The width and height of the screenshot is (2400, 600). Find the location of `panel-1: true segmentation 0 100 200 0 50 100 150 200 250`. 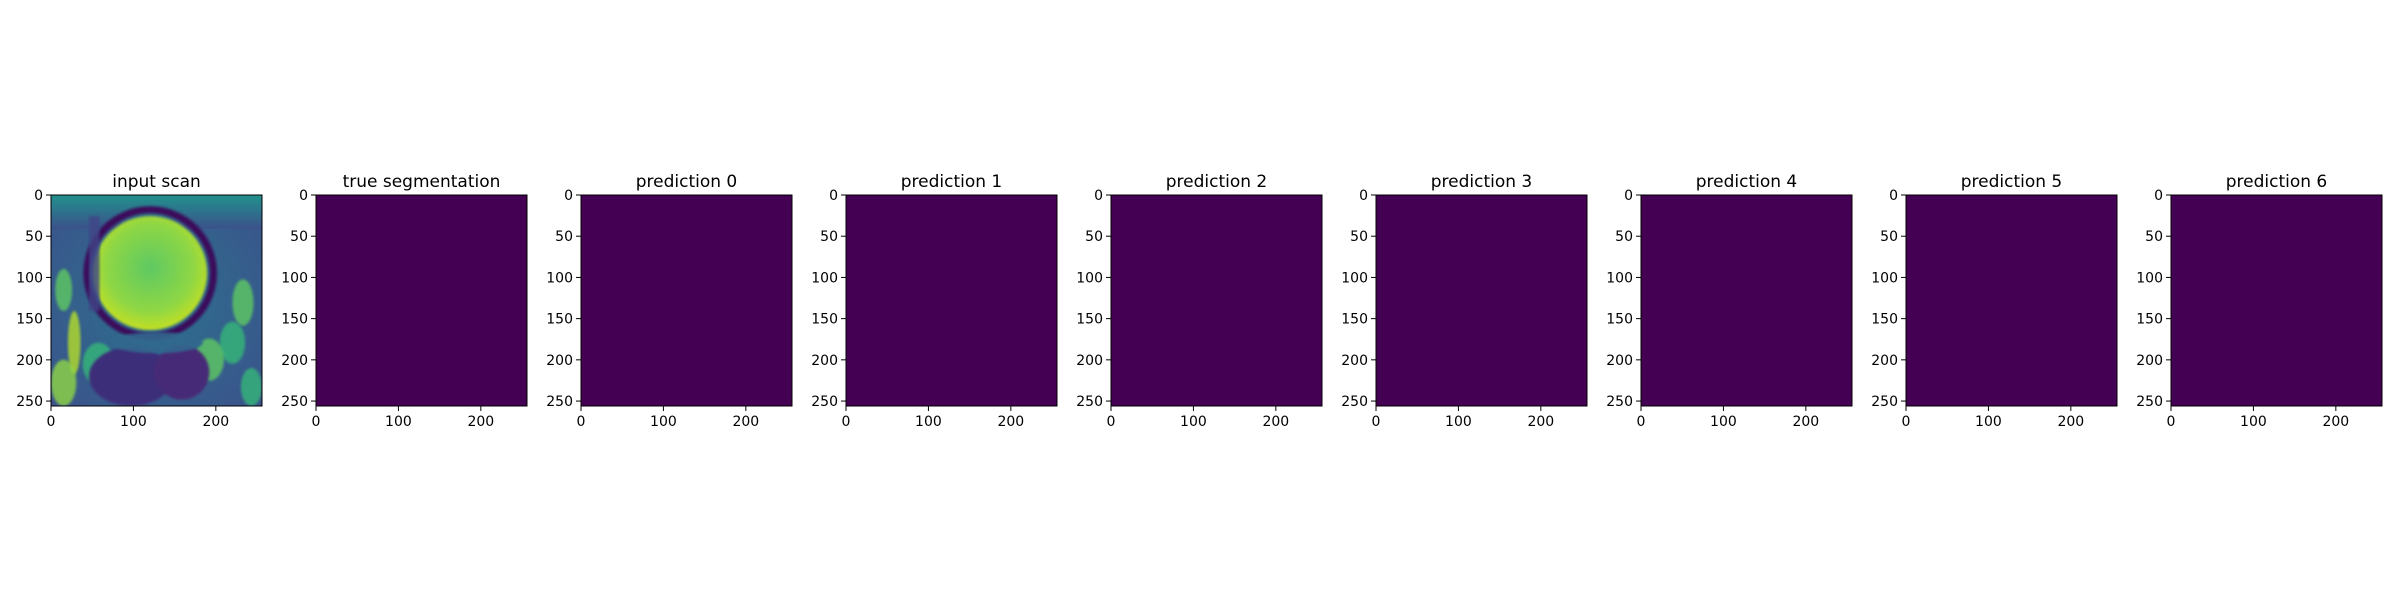

panel-1: true segmentation 0 100 200 0 50 100 150 200 250 is located at coordinates (404, 301).